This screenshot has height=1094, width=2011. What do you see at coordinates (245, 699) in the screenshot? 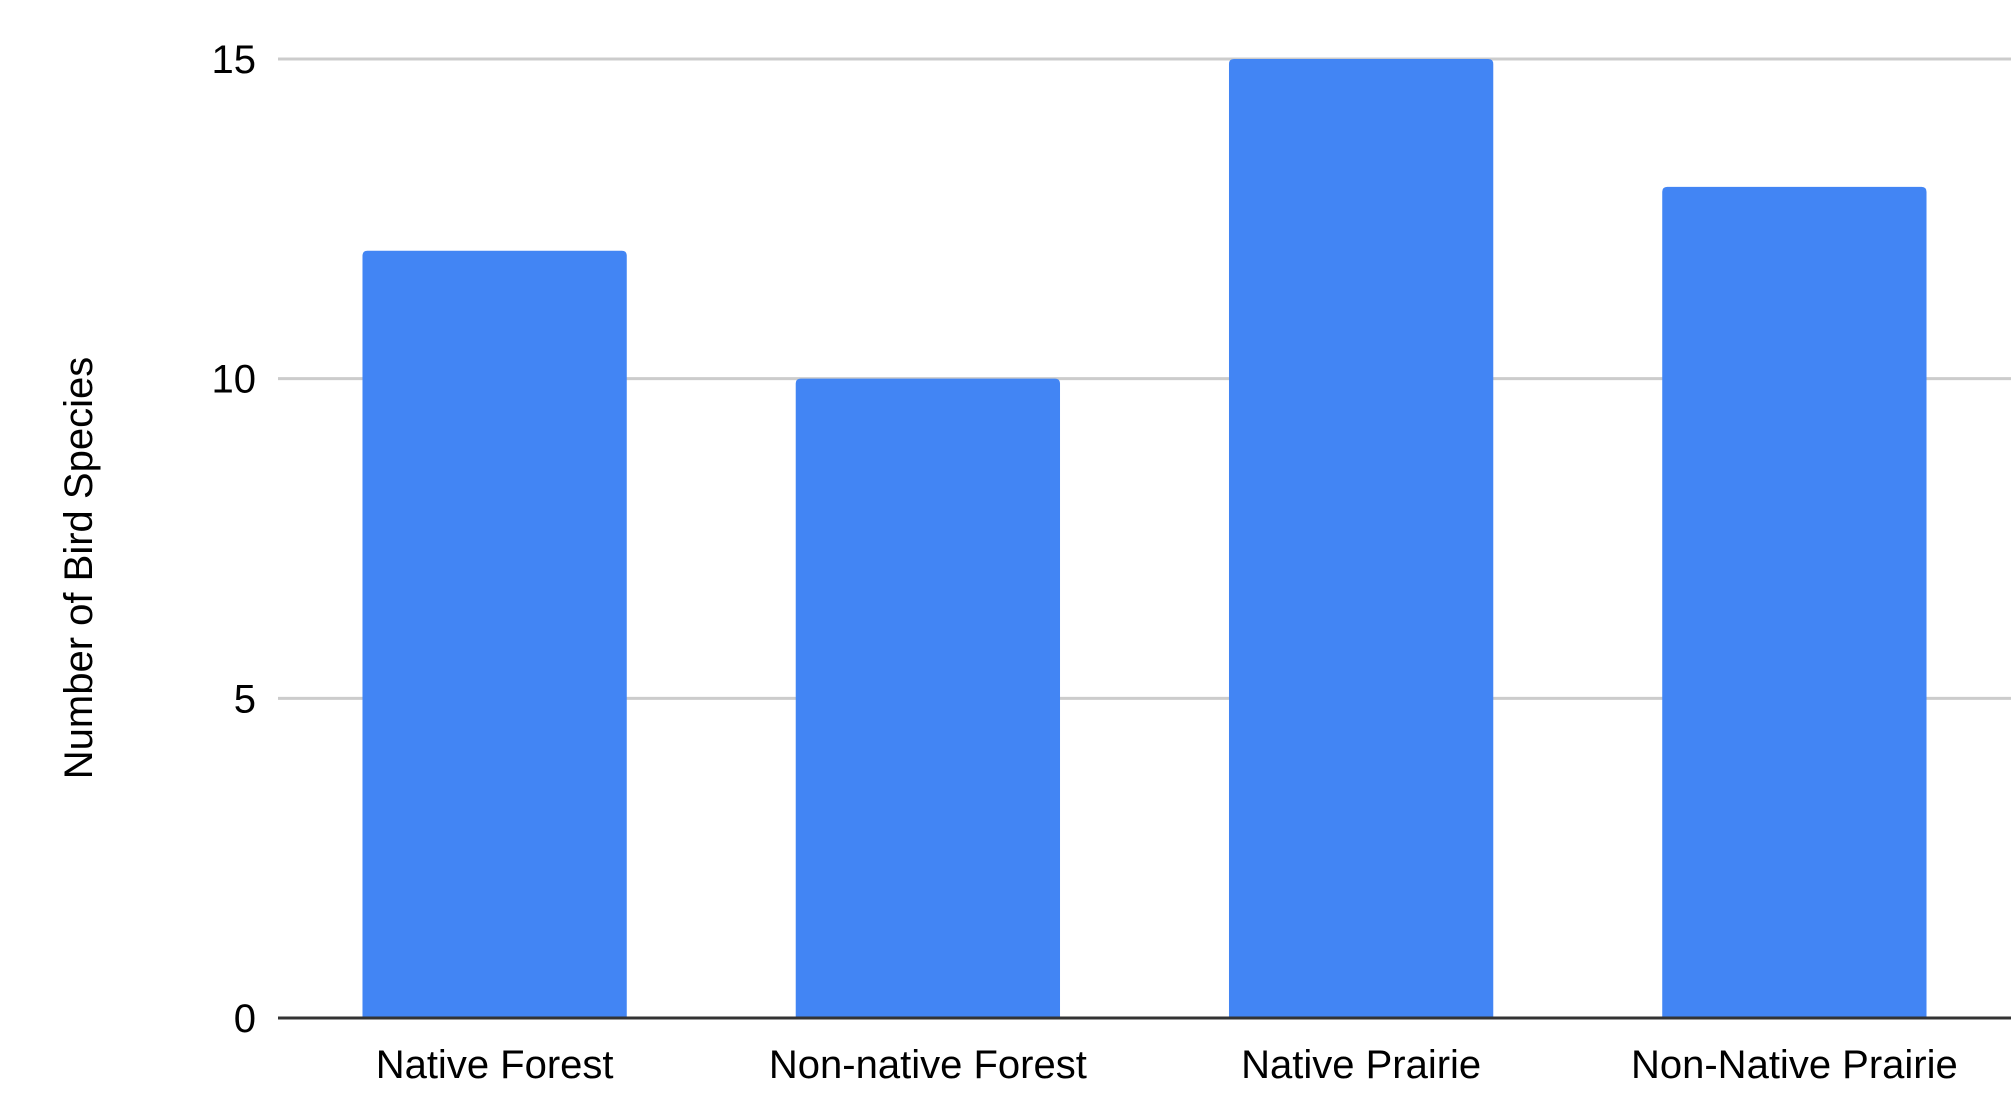
I see `y-tick-label: 5` at bounding box center [245, 699].